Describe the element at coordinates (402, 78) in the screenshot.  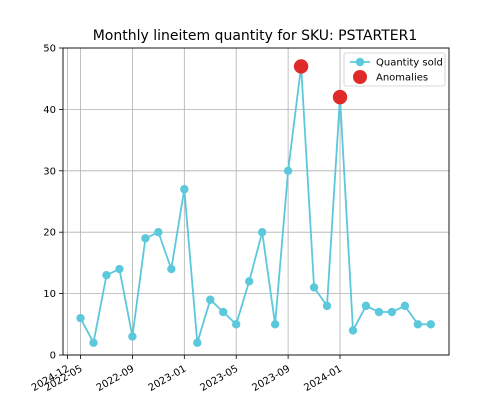
I see `legend-label-anomalies: Anomalies` at that location.